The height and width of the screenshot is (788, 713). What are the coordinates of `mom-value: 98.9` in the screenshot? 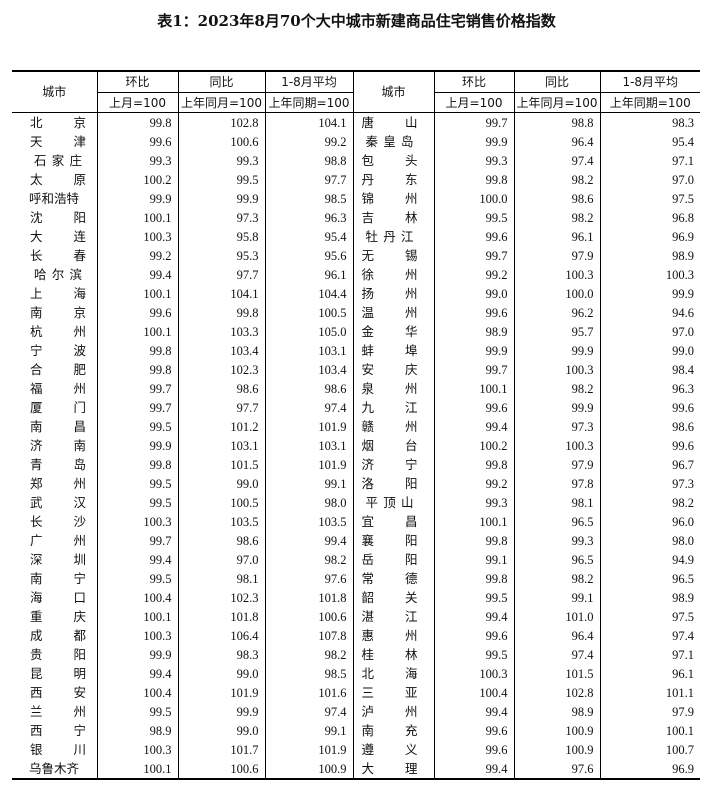 It's located at (473, 331).